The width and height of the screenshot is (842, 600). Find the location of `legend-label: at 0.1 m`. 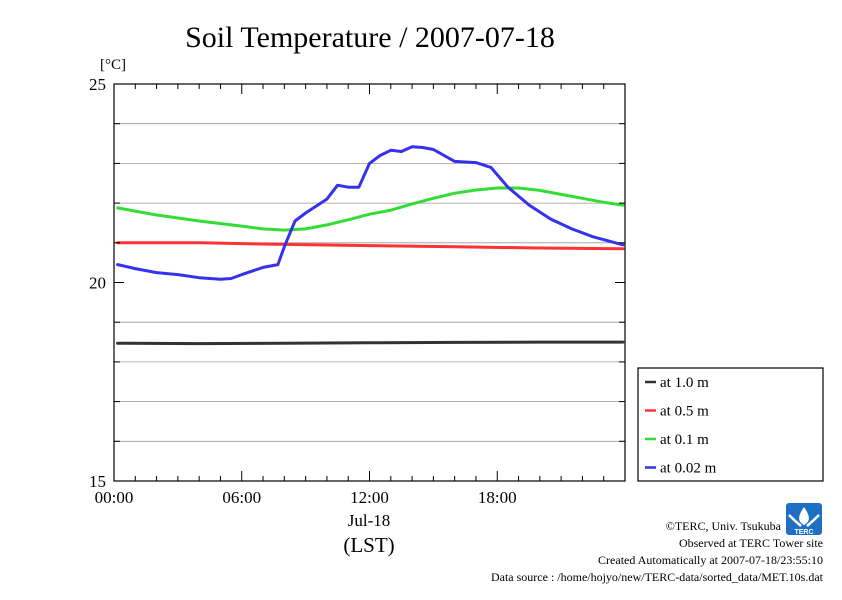

legend-label: at 0.1 m is located at coordinates (684, 440).